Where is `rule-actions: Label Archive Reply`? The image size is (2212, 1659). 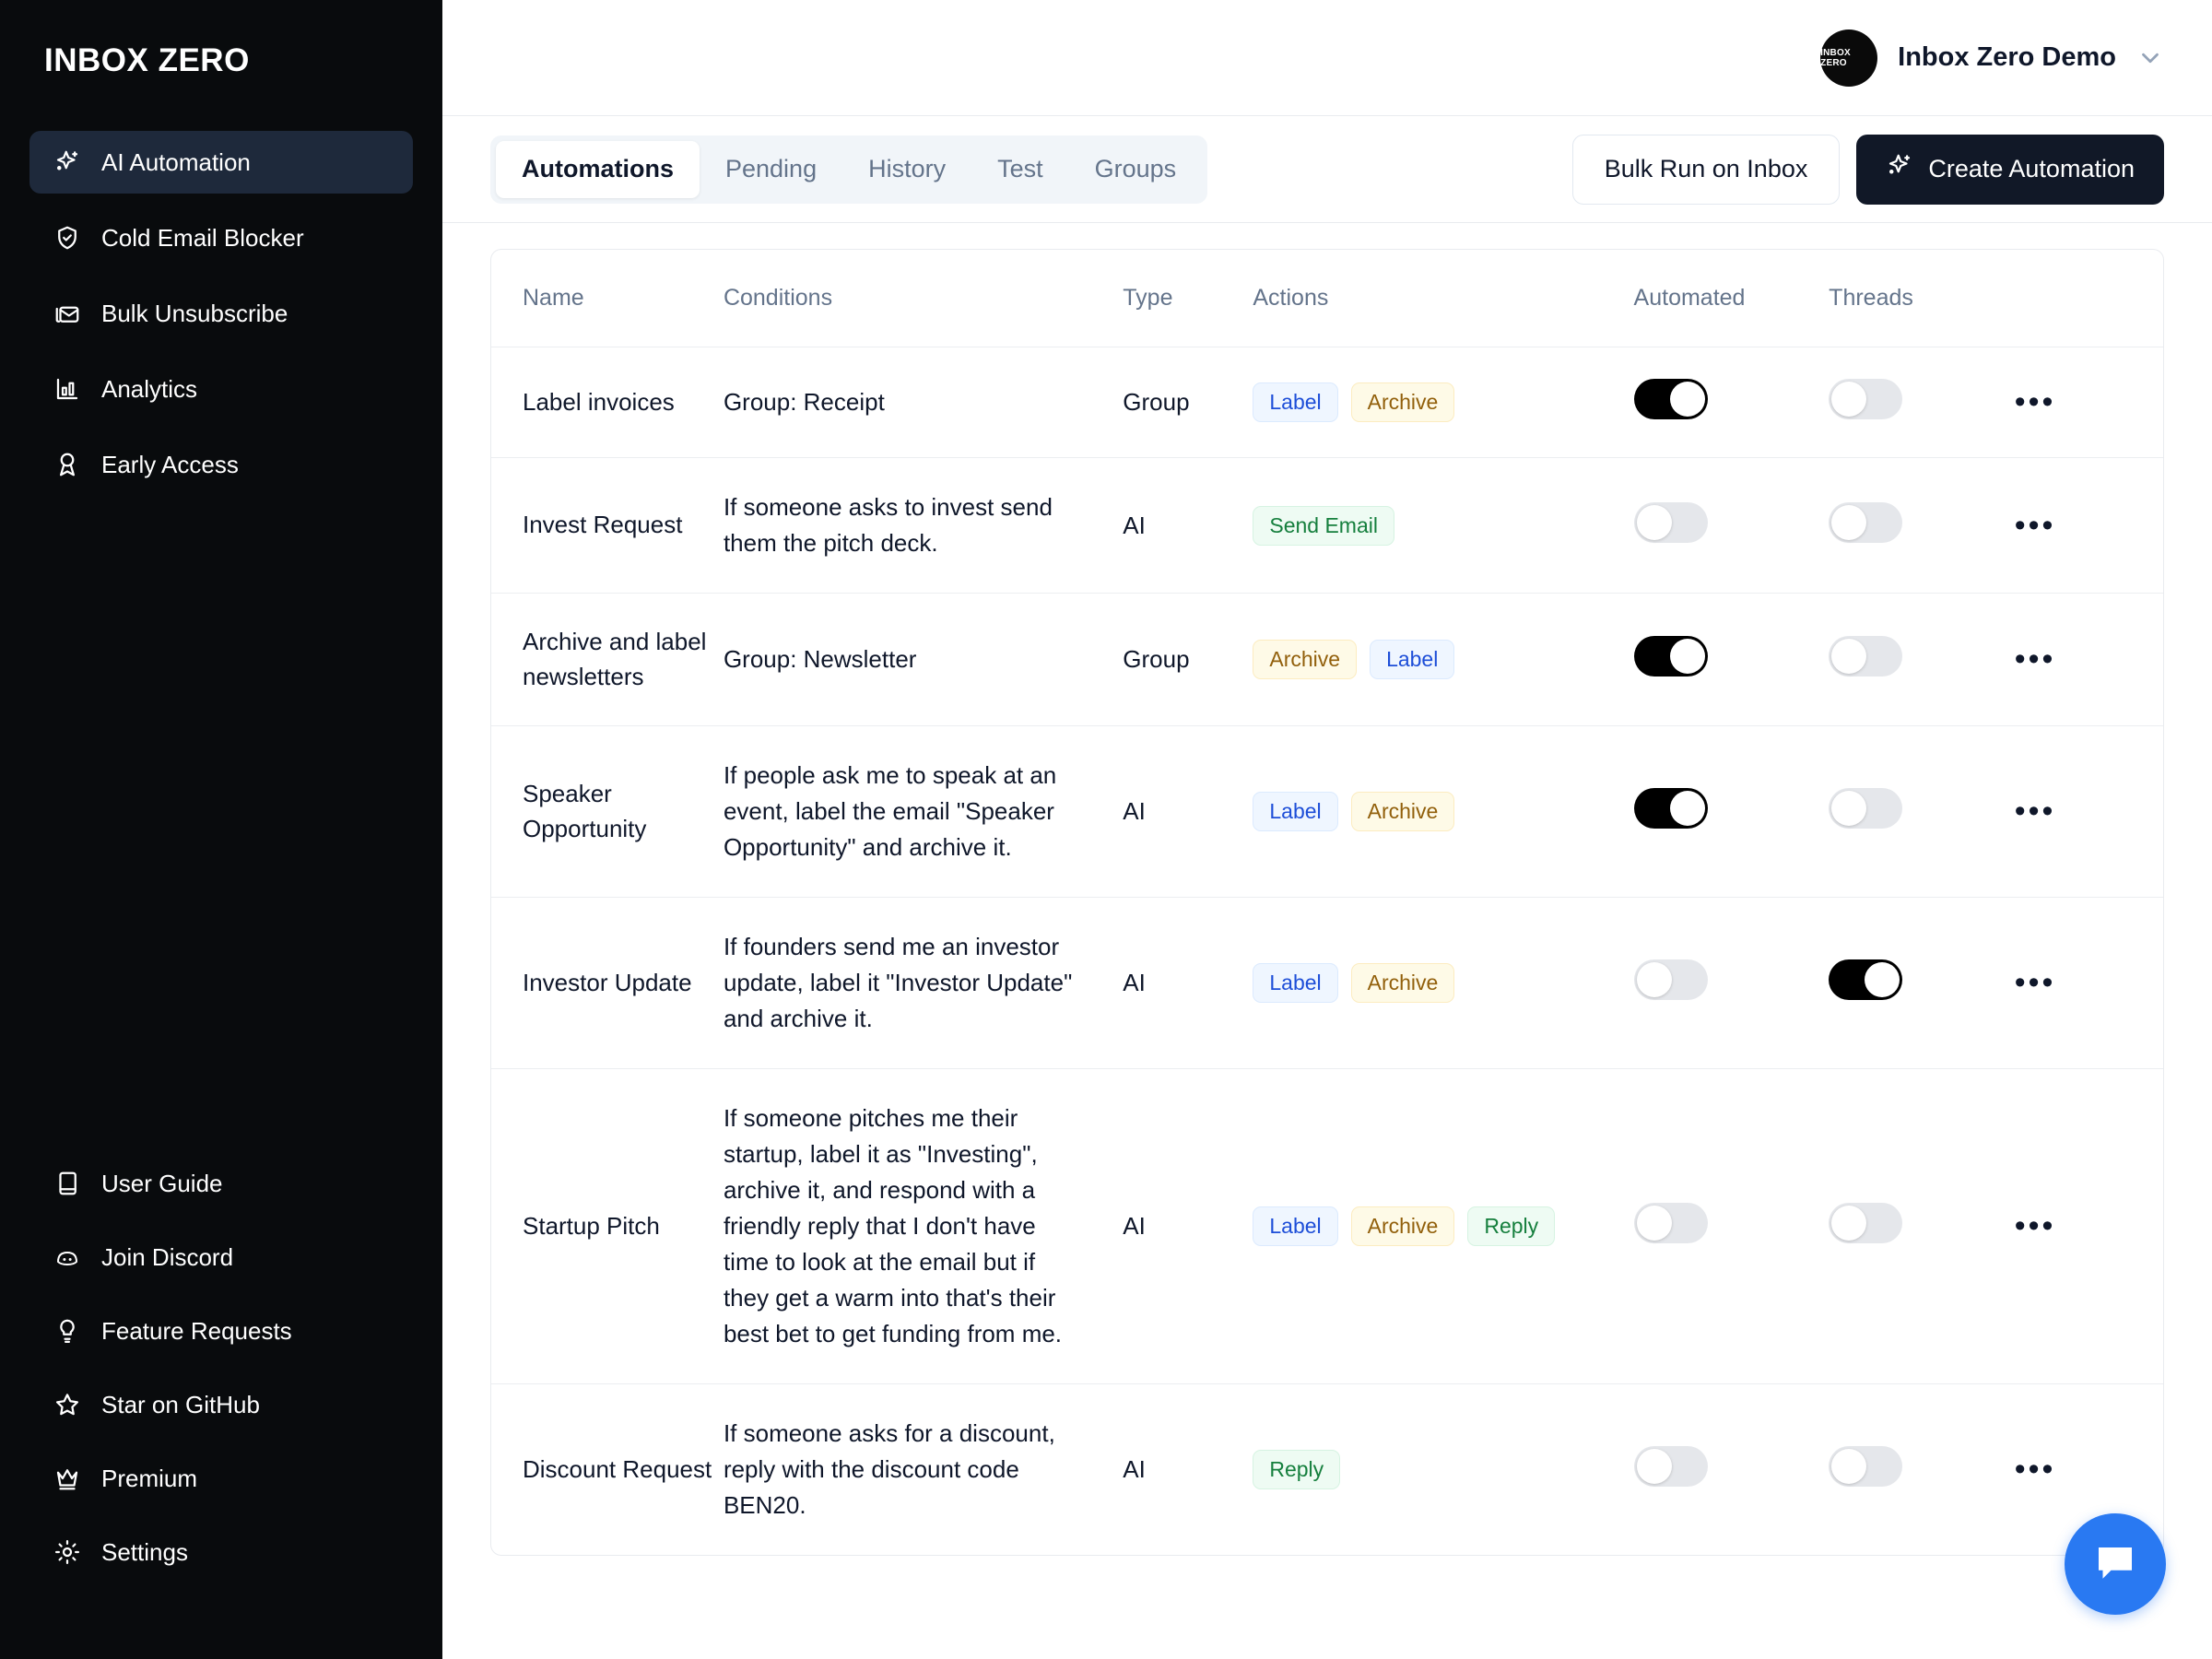 rule-actions: Label Archive Reply is located at coordinates (1443, 1226).